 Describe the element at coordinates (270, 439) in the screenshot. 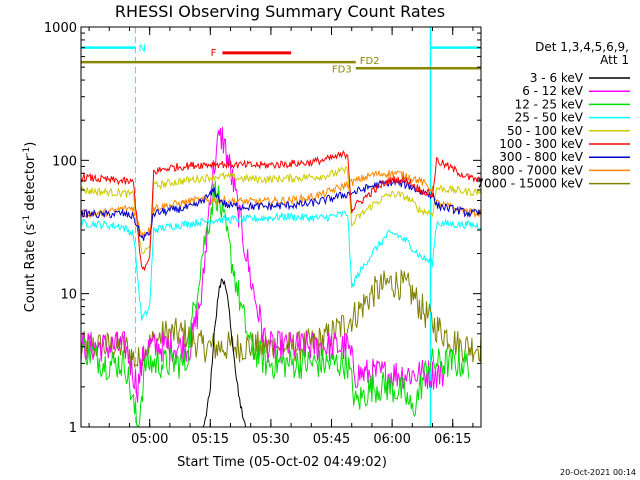

I see `x-tick-label: 05:30` at that location.